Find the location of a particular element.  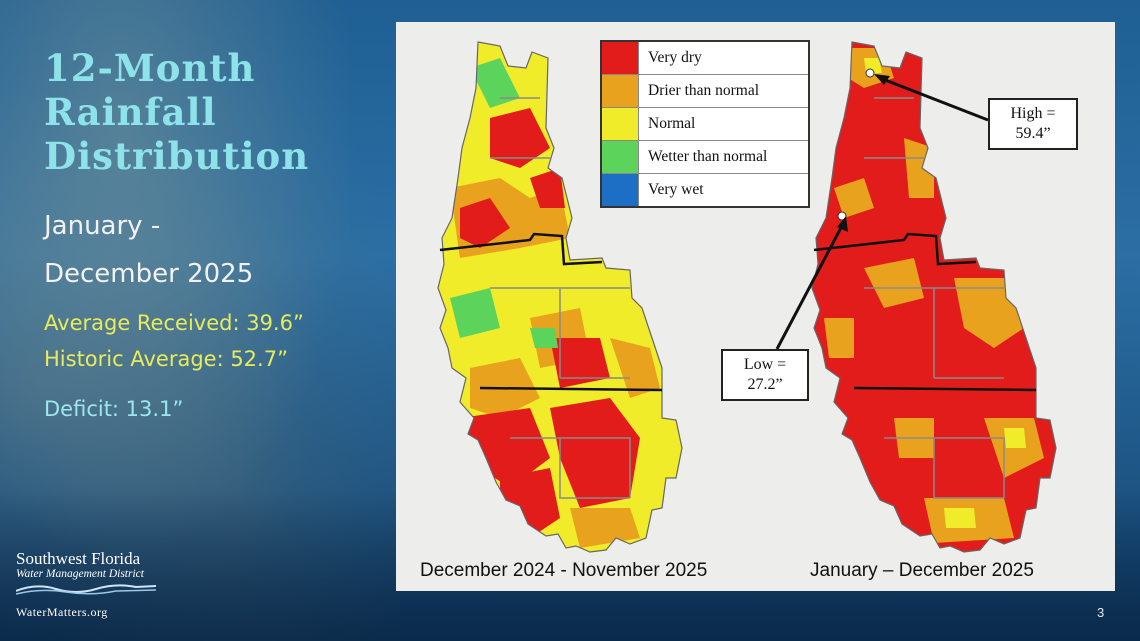

left-map-caption: December 2024 - November 2025 is located at coordinates (564, 570).